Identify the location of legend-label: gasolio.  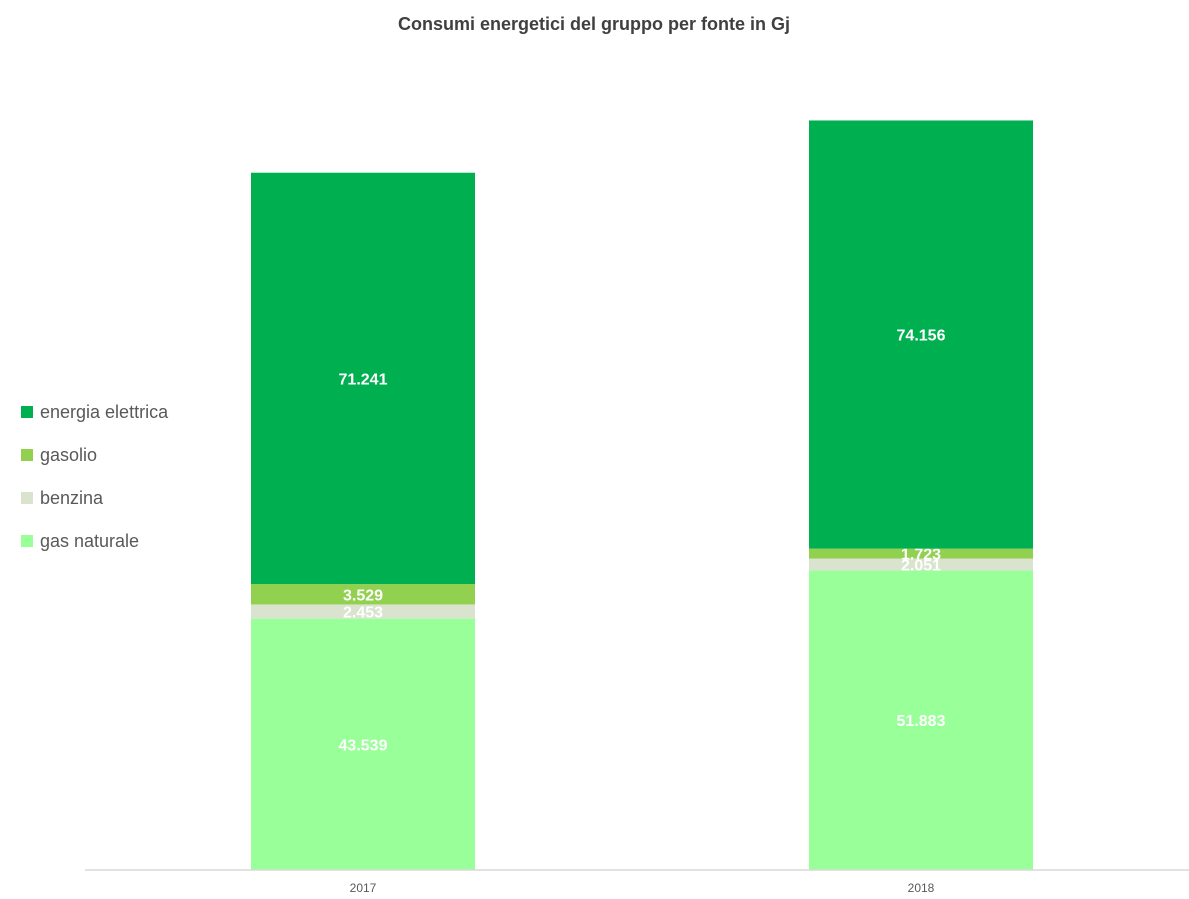
(68, 455).